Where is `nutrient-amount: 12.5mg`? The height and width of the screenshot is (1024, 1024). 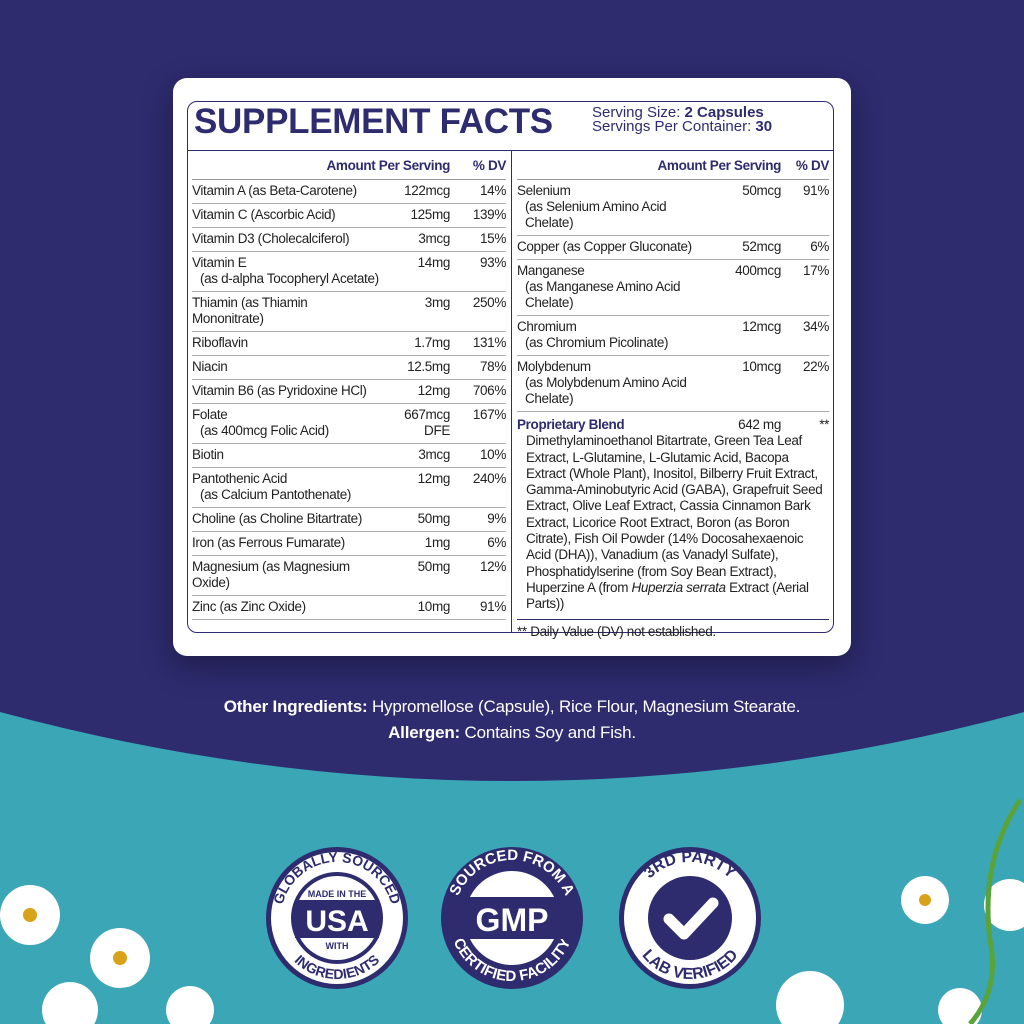
nutrient-amount: 12.5mg is located at coordinates (428, 366).